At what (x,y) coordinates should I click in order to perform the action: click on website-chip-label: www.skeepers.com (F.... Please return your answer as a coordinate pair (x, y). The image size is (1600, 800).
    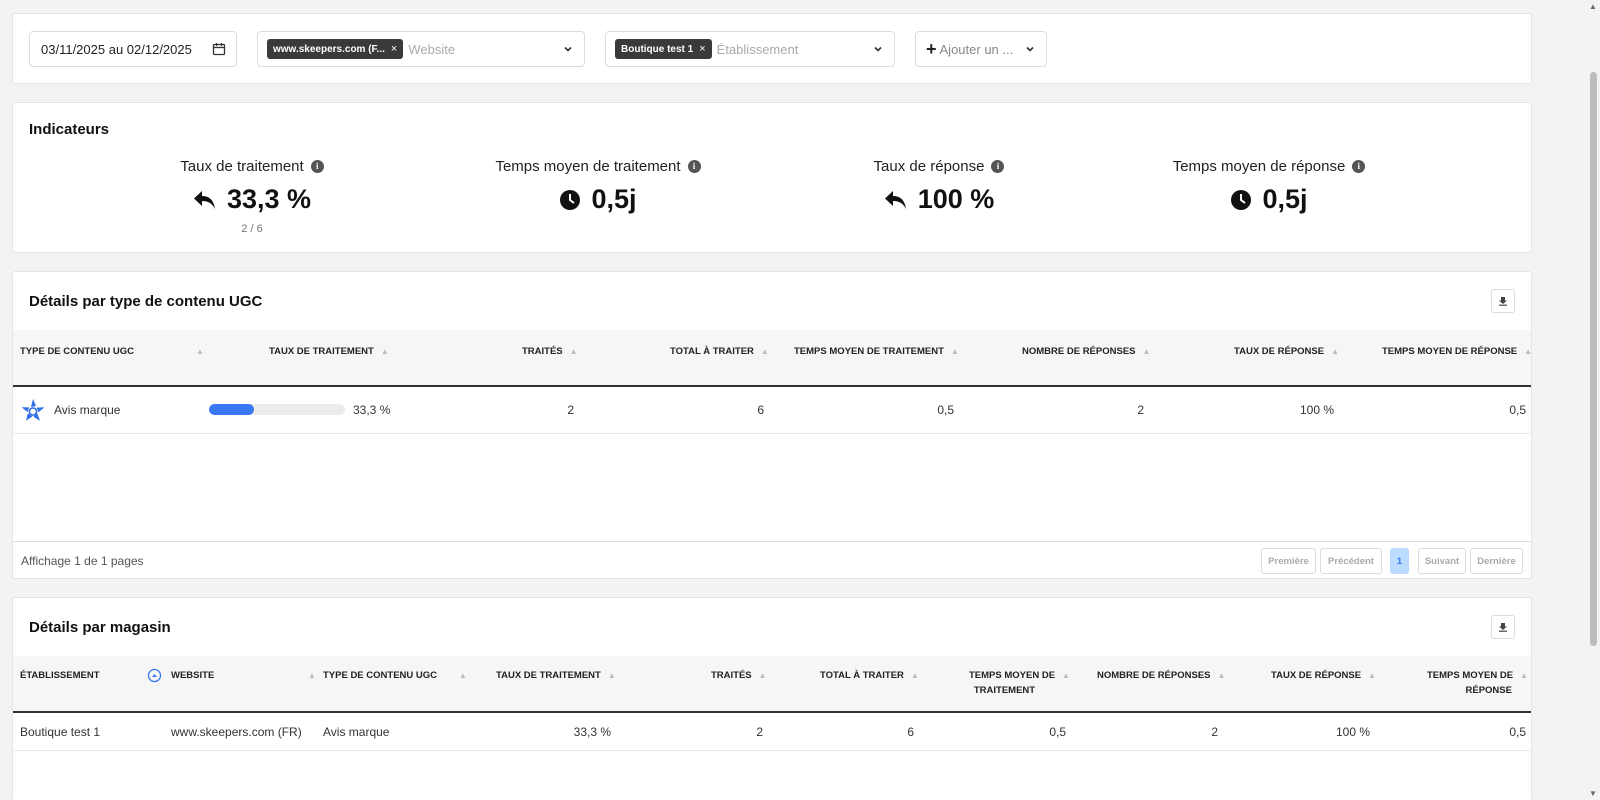
    Looking at the image, I should click on (329, 49).